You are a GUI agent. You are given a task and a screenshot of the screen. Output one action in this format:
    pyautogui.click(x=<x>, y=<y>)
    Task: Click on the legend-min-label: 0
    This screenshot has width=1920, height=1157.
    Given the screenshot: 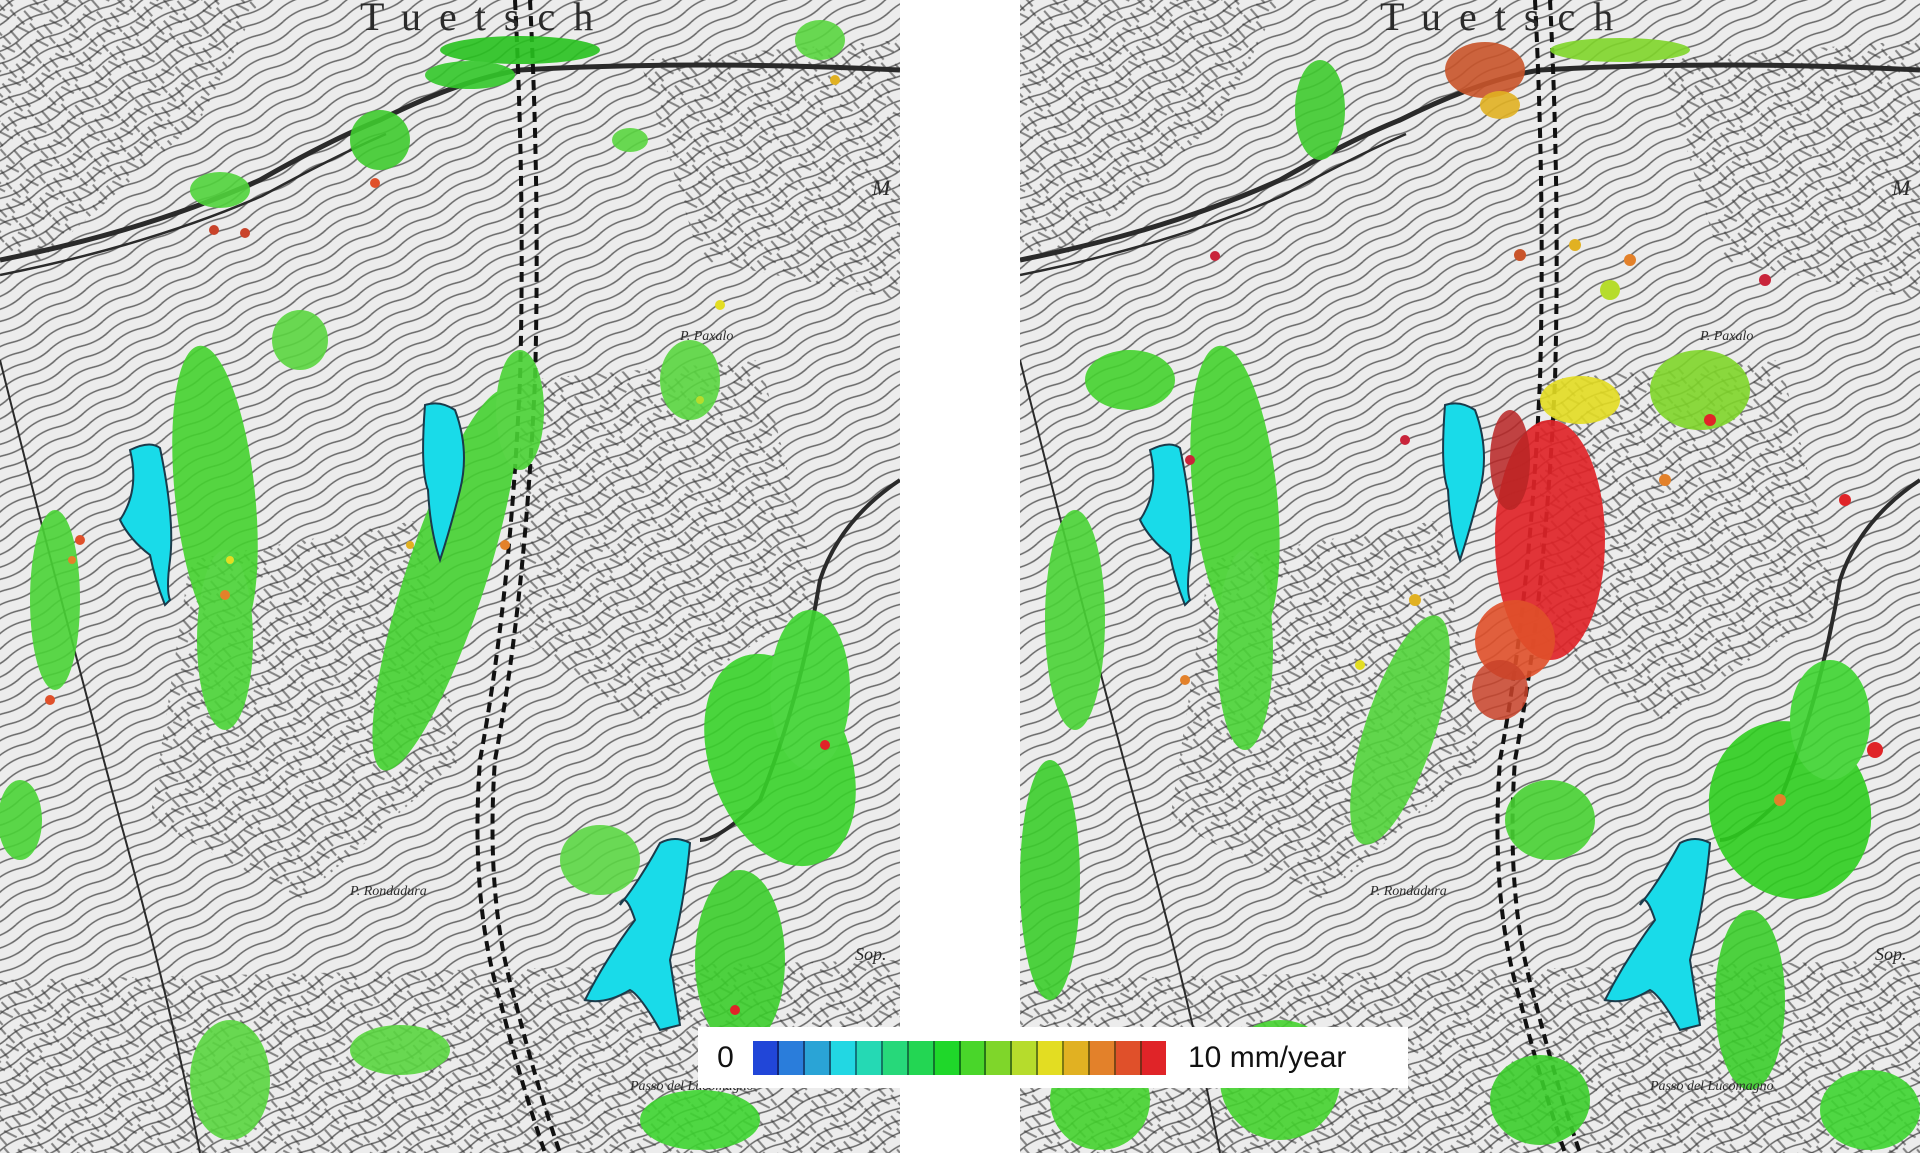 What is the action you would take?
    pyautogui.click(x=725, y=1057)
    